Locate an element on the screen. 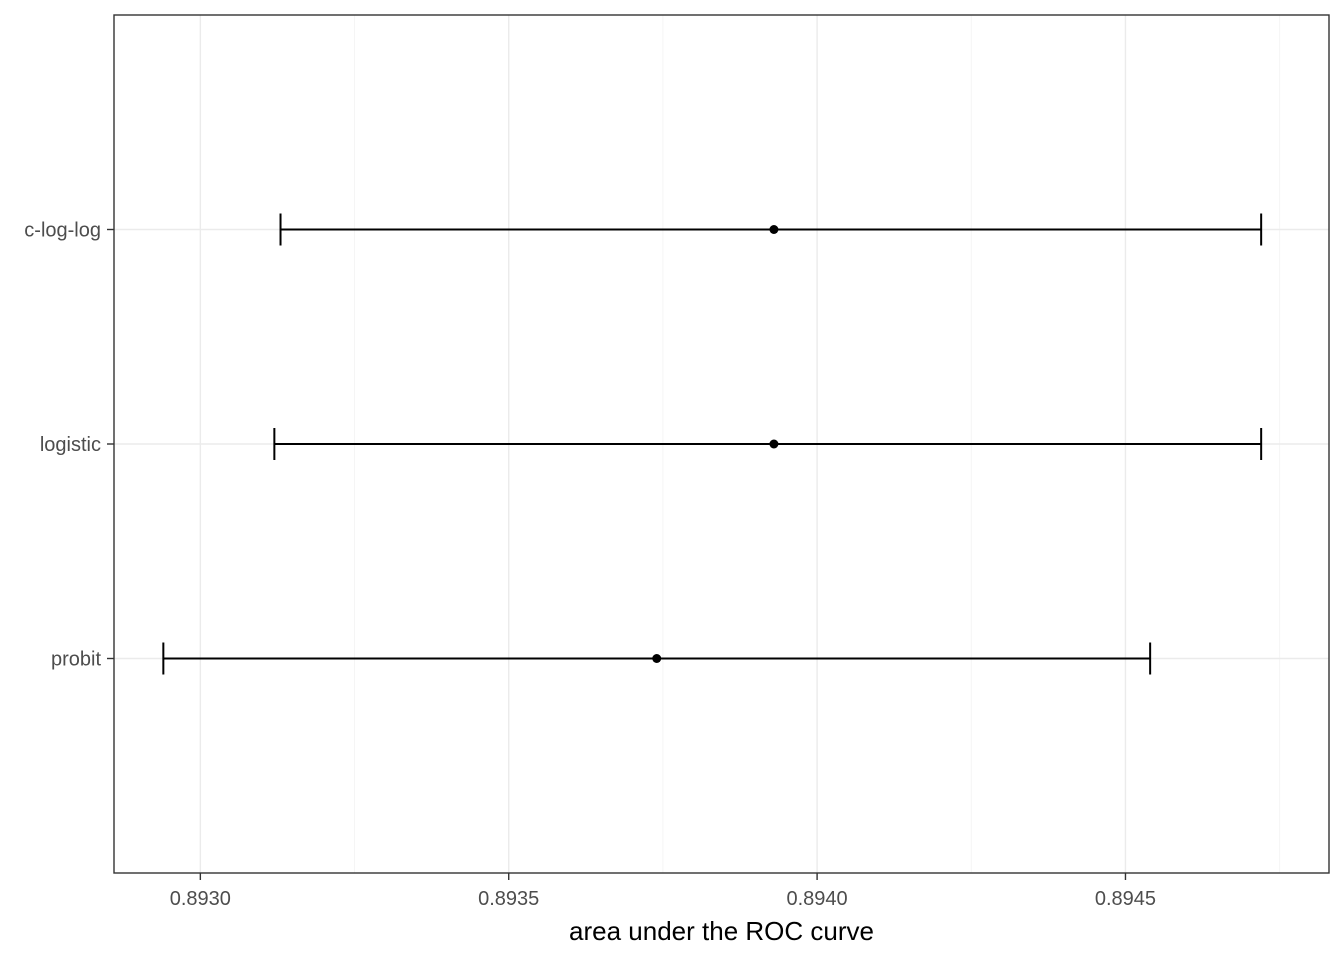 This screenshot has height=960, width=1344. x-axis-title: area under the ROC curve is located at coordinates (721, 931).